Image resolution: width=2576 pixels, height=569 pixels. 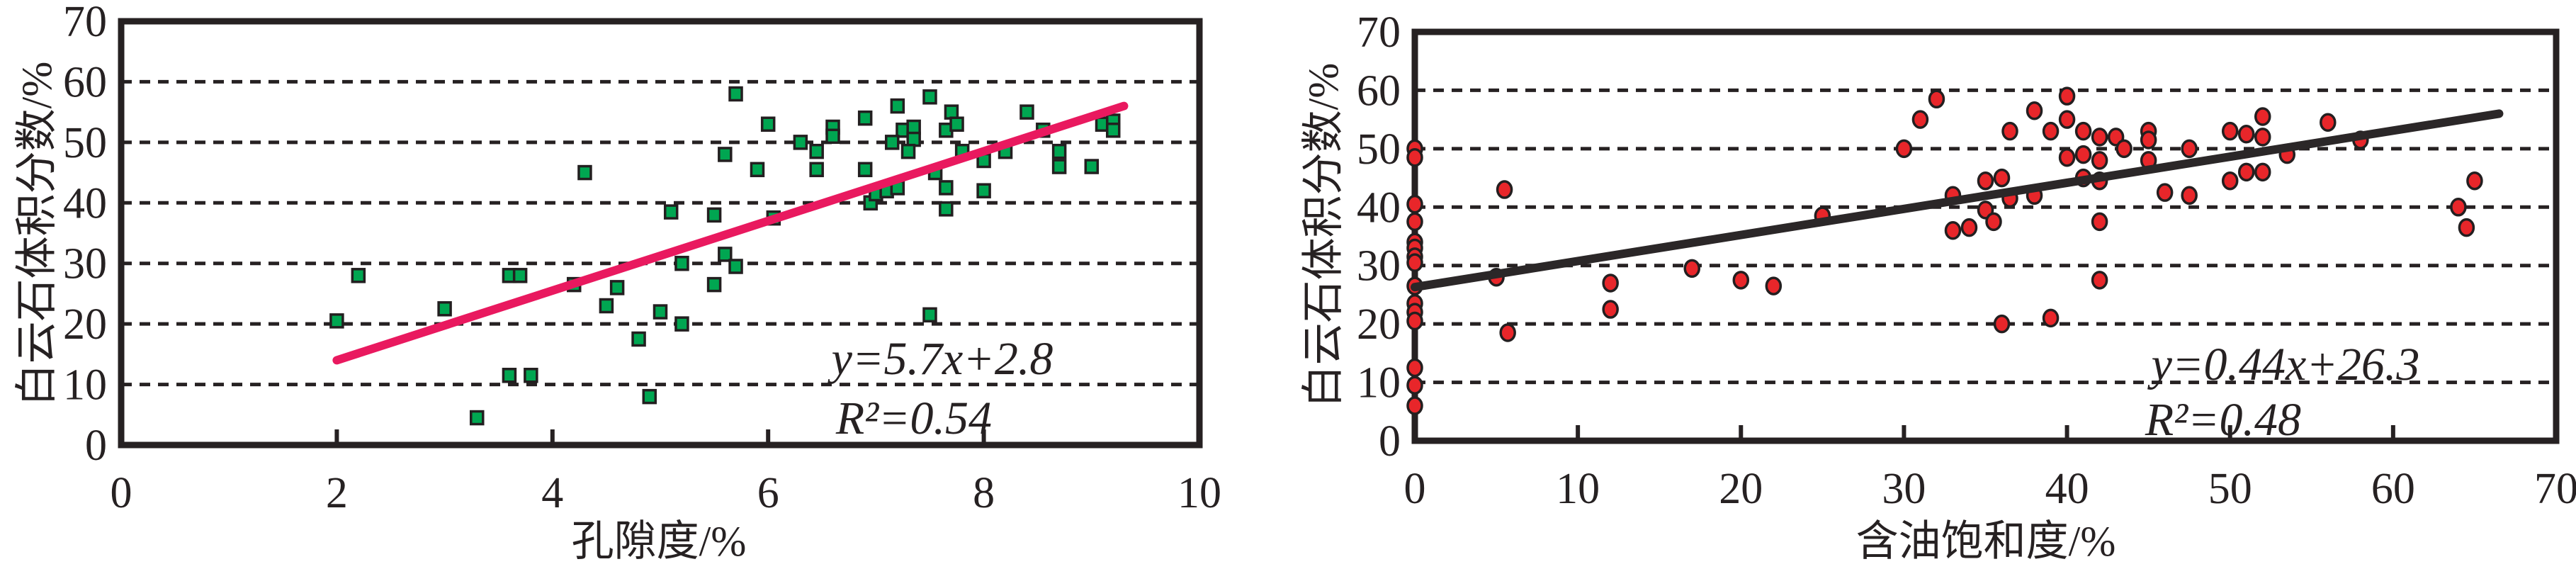 What do you see at coordinates (1904, 489) in the screenshot?
I see `x-tick-label: 30` at bounding box center [1904, 489].